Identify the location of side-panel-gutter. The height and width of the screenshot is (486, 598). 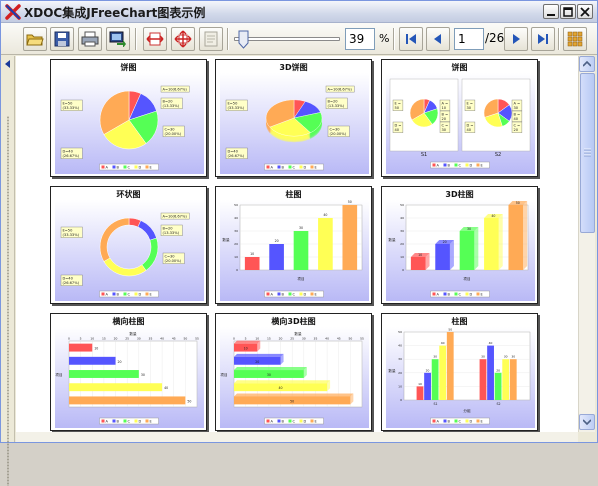
(8, 271).